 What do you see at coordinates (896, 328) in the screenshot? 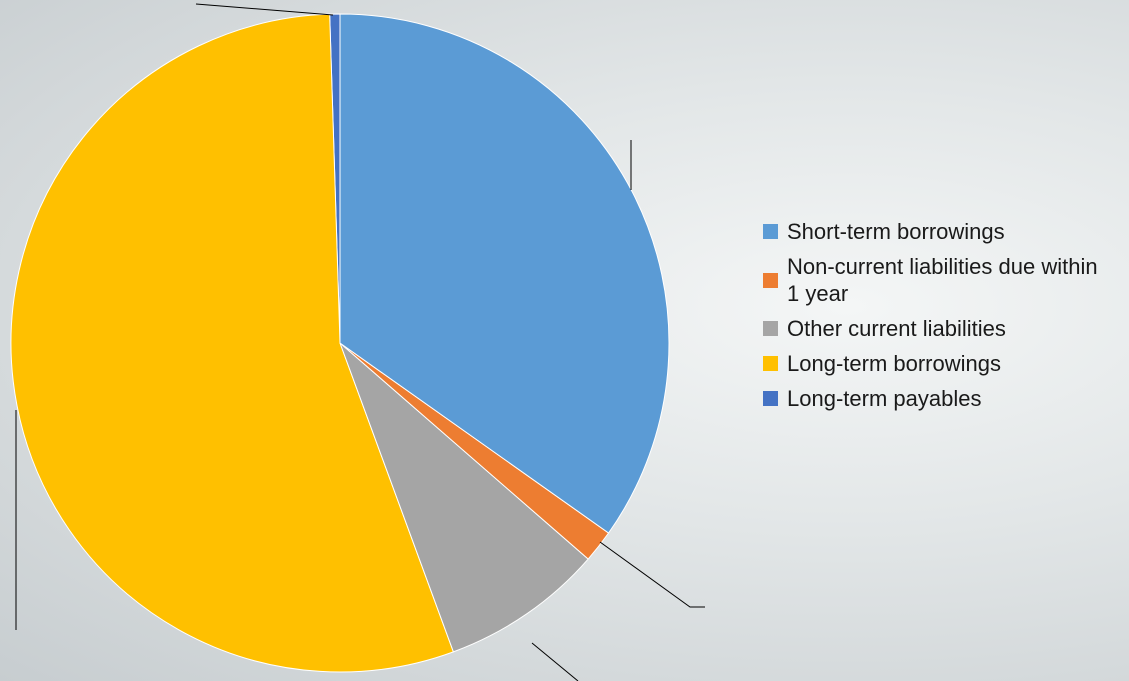
I see `legend-label: Other current liabilities` at bounding box center [896, 328].